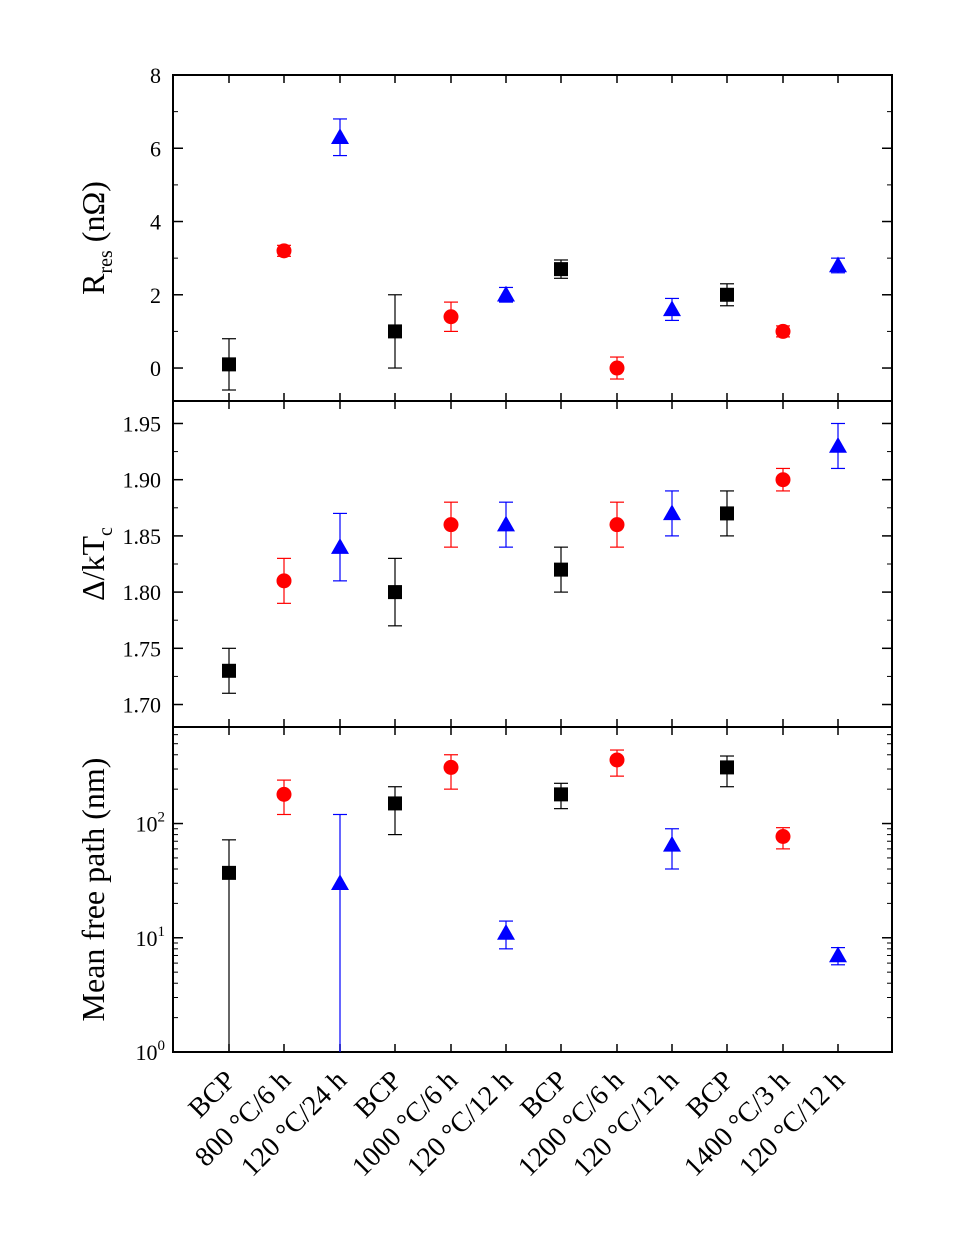 The image size is (960, 1254). What do you see at coordinates (142, 480) in the screenshot?
I see `y-tick-label: 1.90` at bounding box center [142, 480].